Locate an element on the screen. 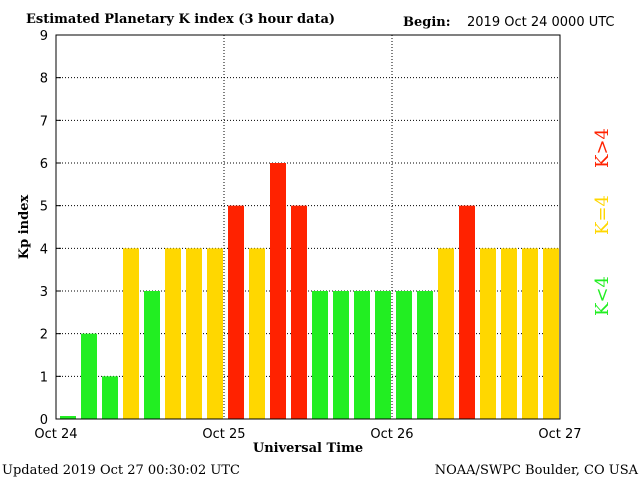 The image size is (640, 480). x-tick-label: Oct 25 is located at coordinates (223, 434).